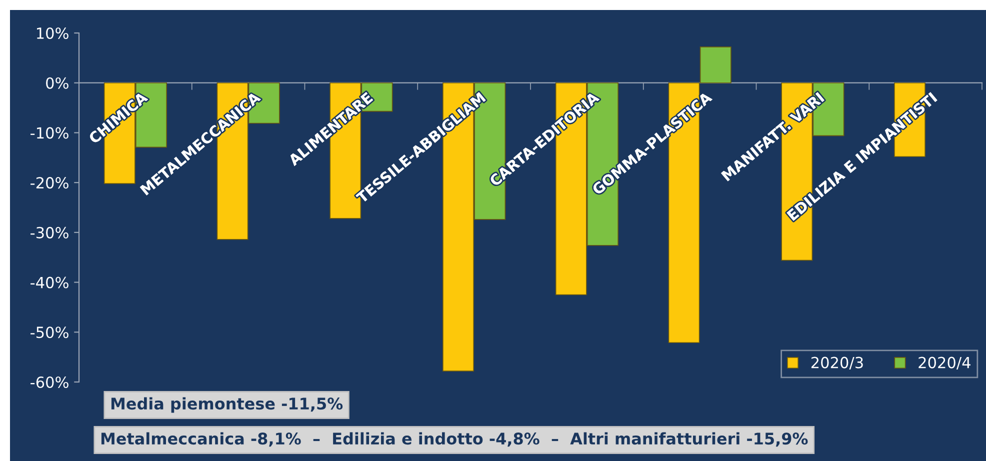 The height and width of the screenshot is (461, 986). I want to click on y-tick-label: -20%, so click(49, 183).